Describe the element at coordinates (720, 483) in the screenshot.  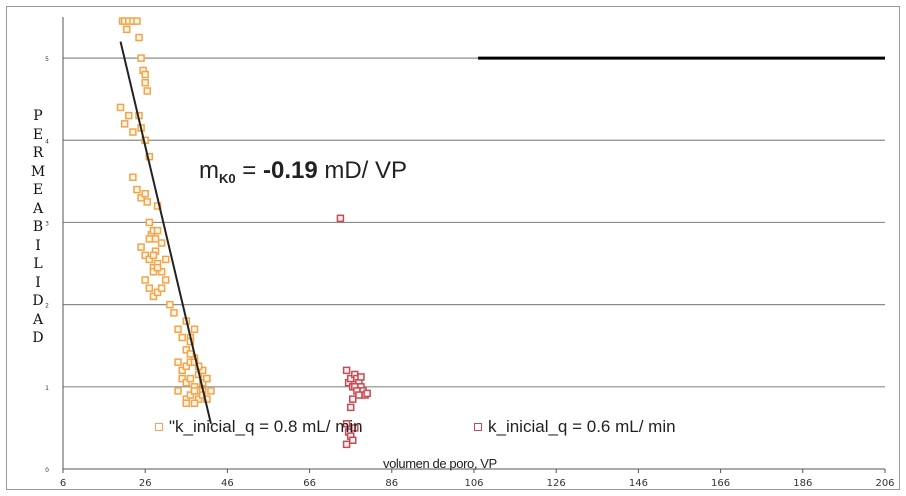
I see `x-tick-label-8: 166` at that location.